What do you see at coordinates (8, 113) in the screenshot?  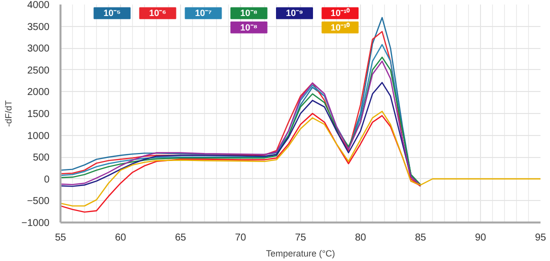 I see `y-axis-title: -dF/dT` at bounding box center [8, 113].